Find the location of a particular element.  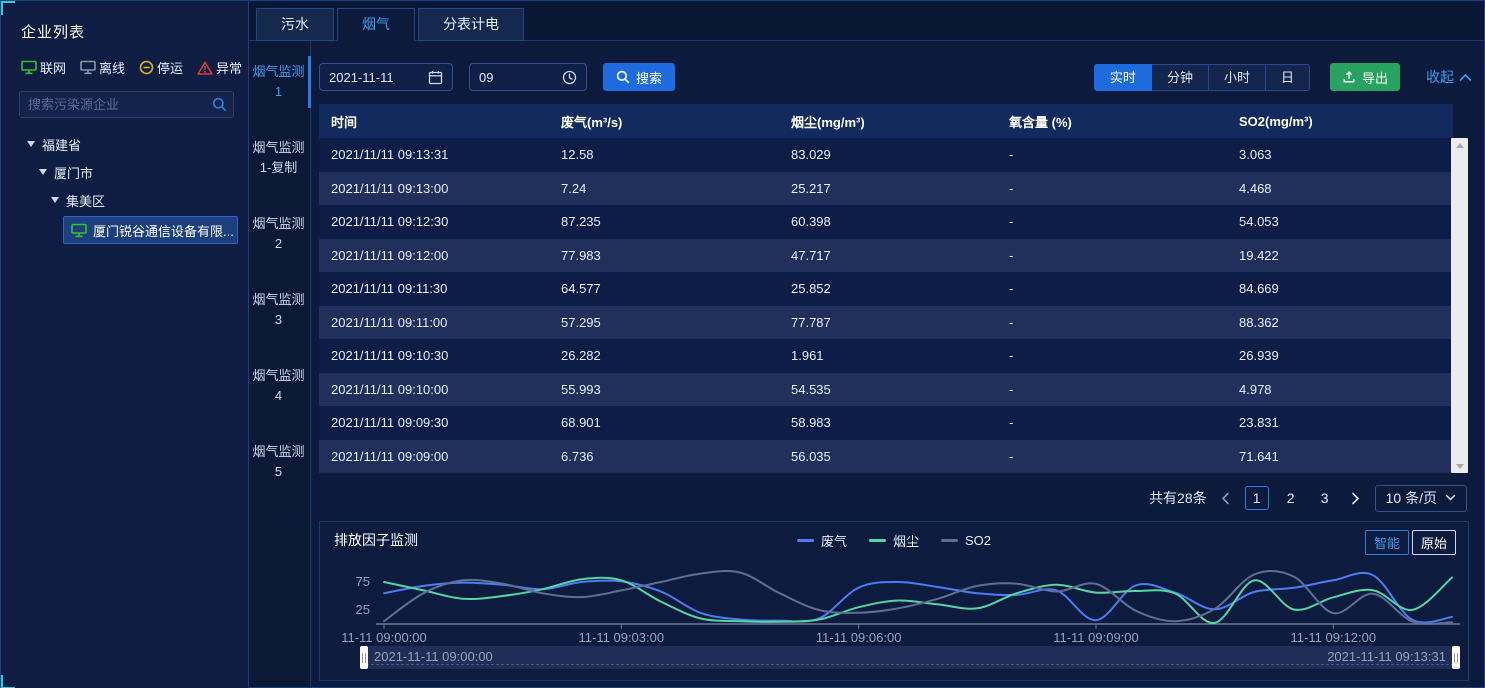

table-row: 2021/11/11 09:12:00 77.983 47.717 - 19.422 is located at coordinates (886, 255).